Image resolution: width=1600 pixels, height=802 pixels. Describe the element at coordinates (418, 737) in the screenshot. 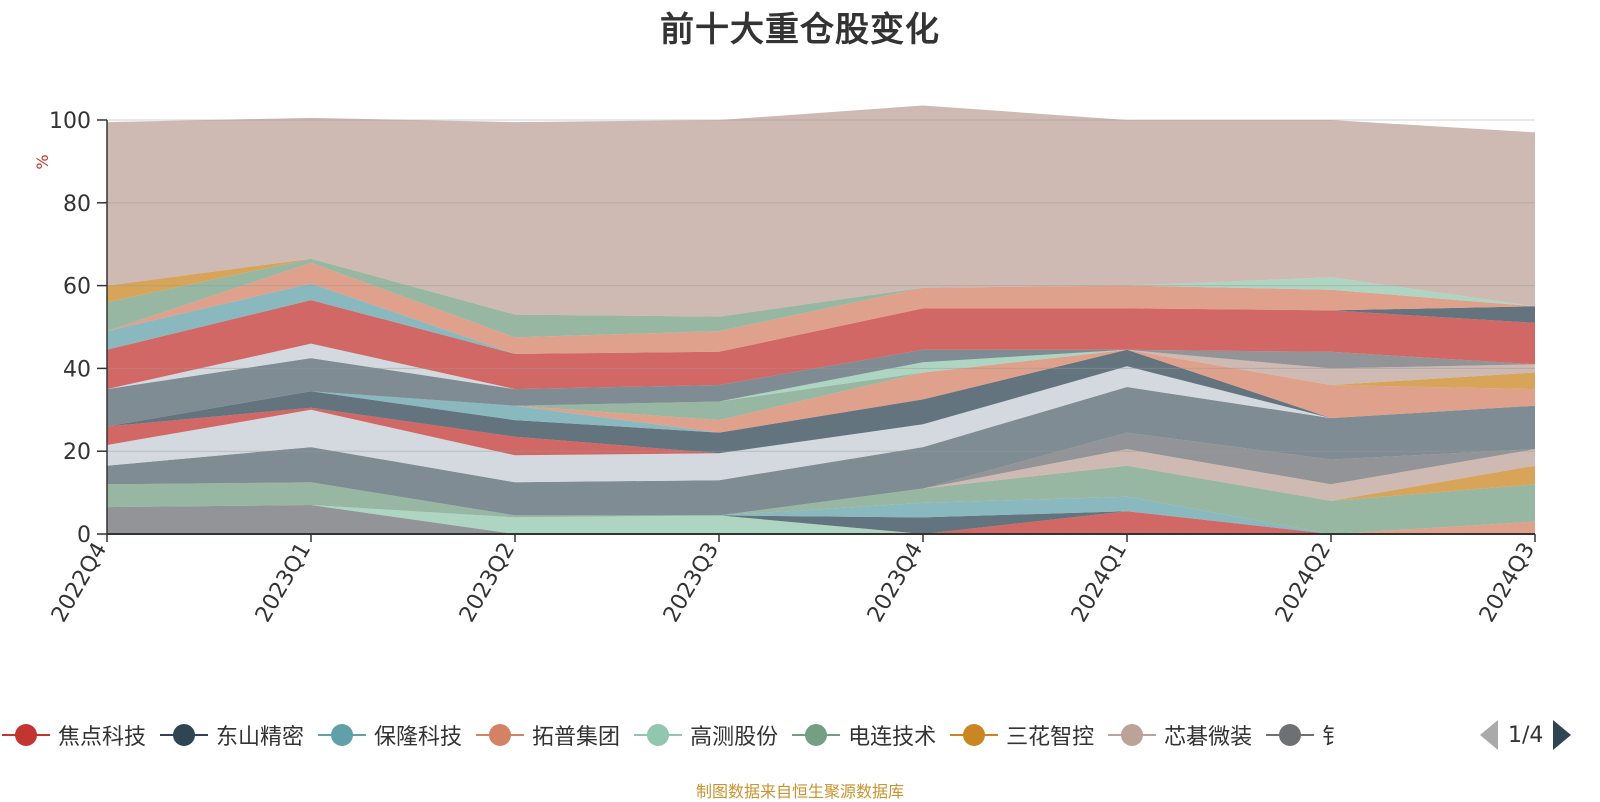

I see `legend-label: 保隆科技` at that location.